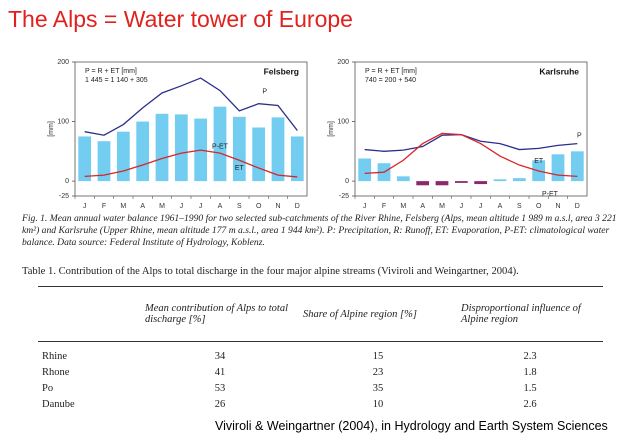 The height and width of the screenshot is (442, 638). Describe the element at coordinates (320, 372) in the screenshot. I see `table-row: Rhone 41 23 1.8` at that location.